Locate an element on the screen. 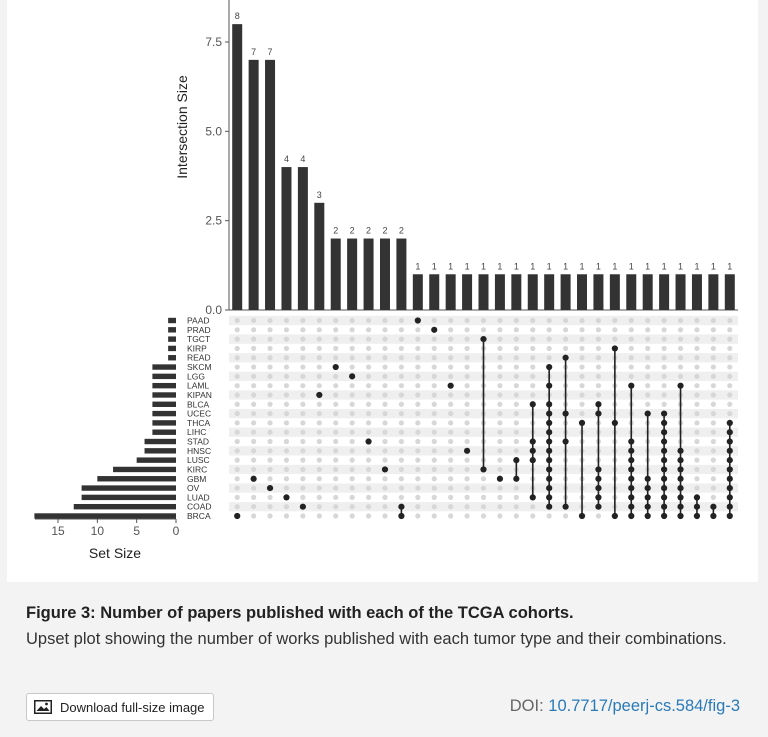 This screenshot has width=768, height=737. y-tick-label: 0.0 is located at coordinates (213, 310).